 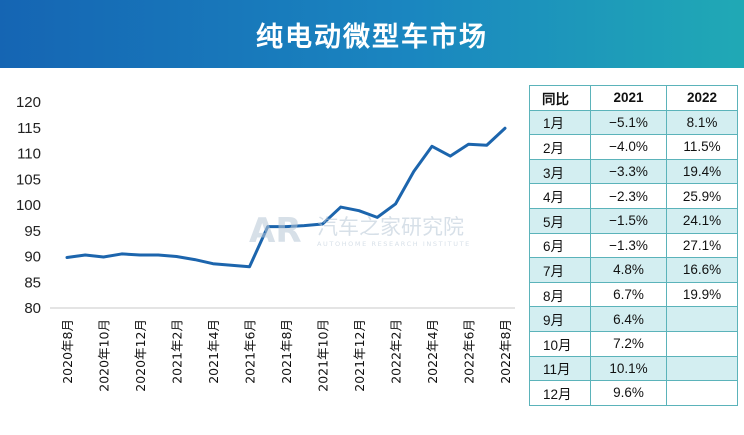 What do you see at coordinates (560, 220) in the screenshot?
I see `table-cell: 5月` at bounding box center [560, 220].